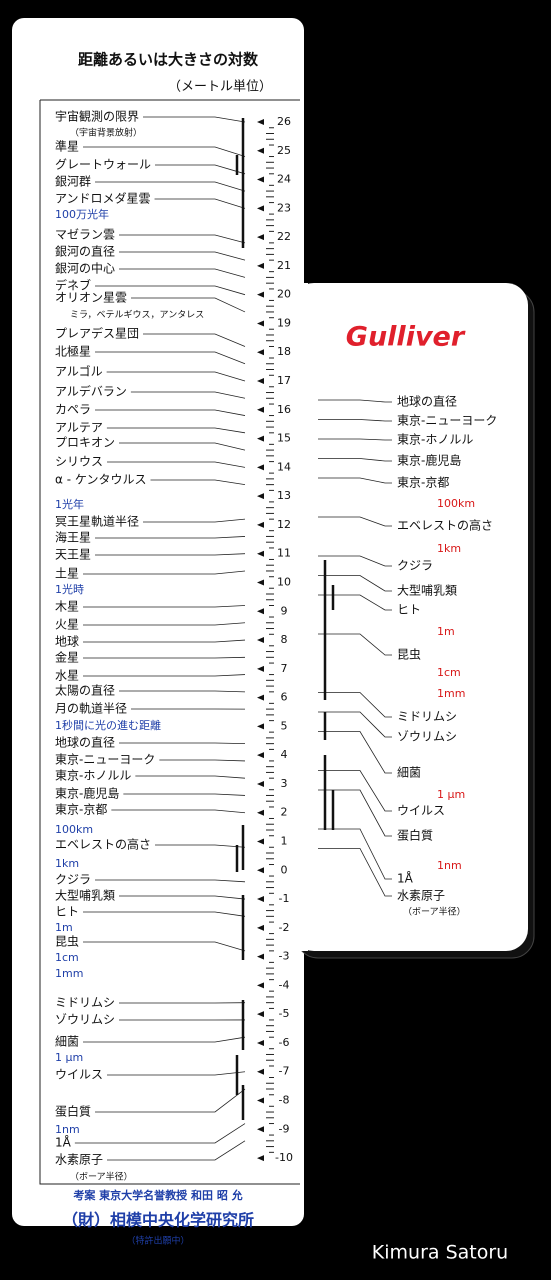 This screenshot has height=1280, width=551. What do you see at coordinates (67, 625) in the screenshot?
I see `left-label: 火星` at bounding box center [67, 625].